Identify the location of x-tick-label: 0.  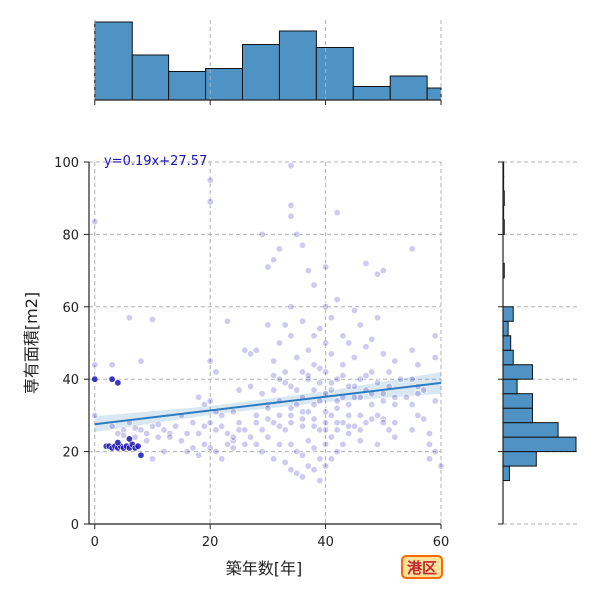
(95, 542).